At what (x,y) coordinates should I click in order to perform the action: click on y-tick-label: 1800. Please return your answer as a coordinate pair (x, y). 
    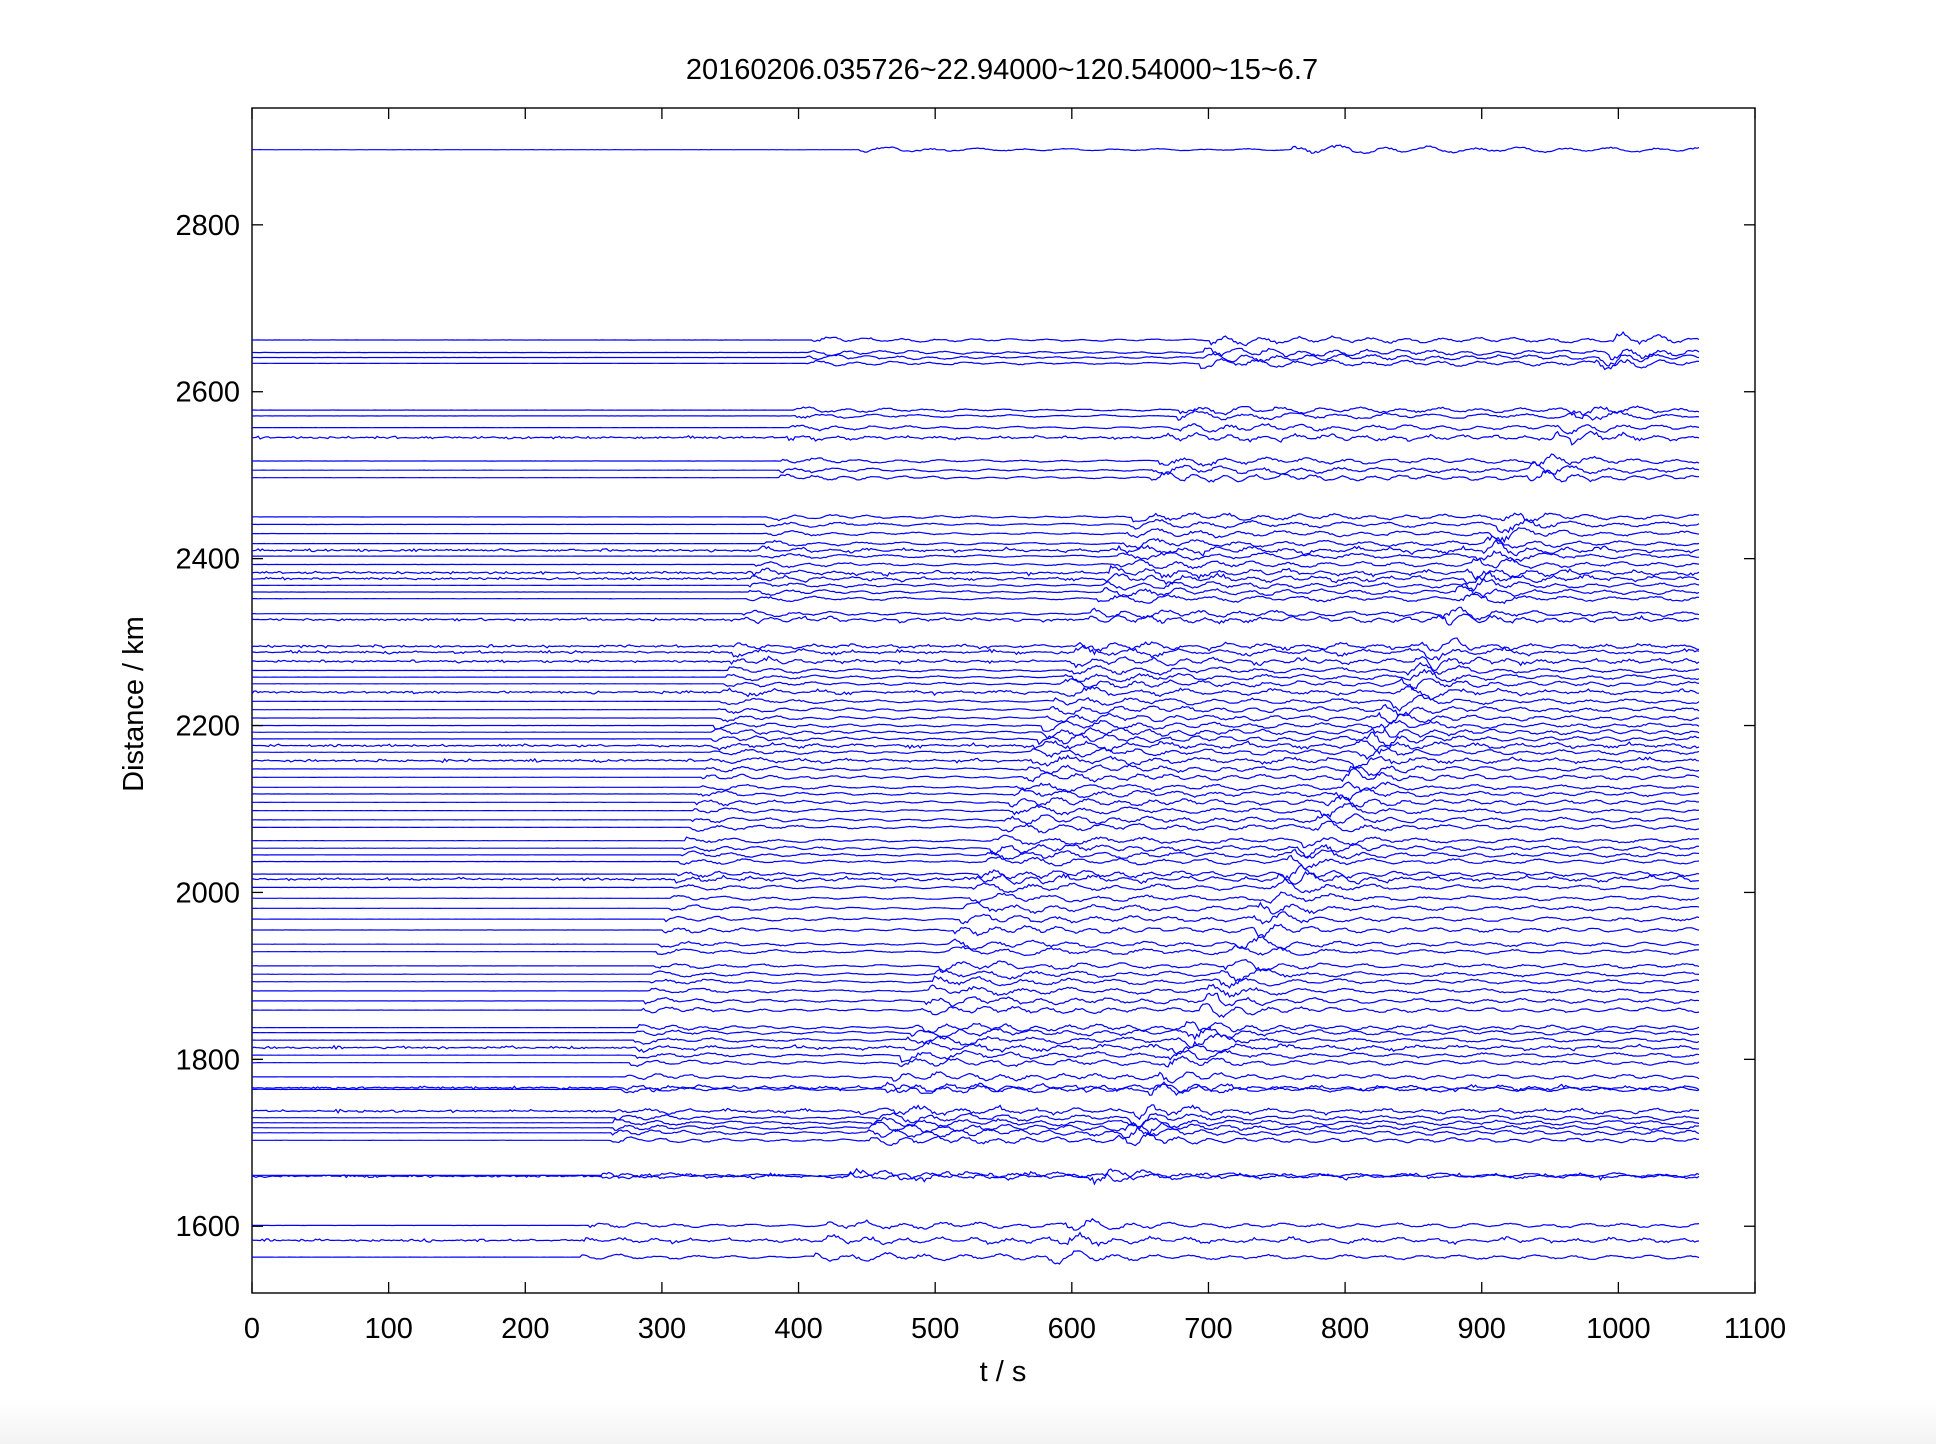
    Looking at the image, I should click on (207, 1060).